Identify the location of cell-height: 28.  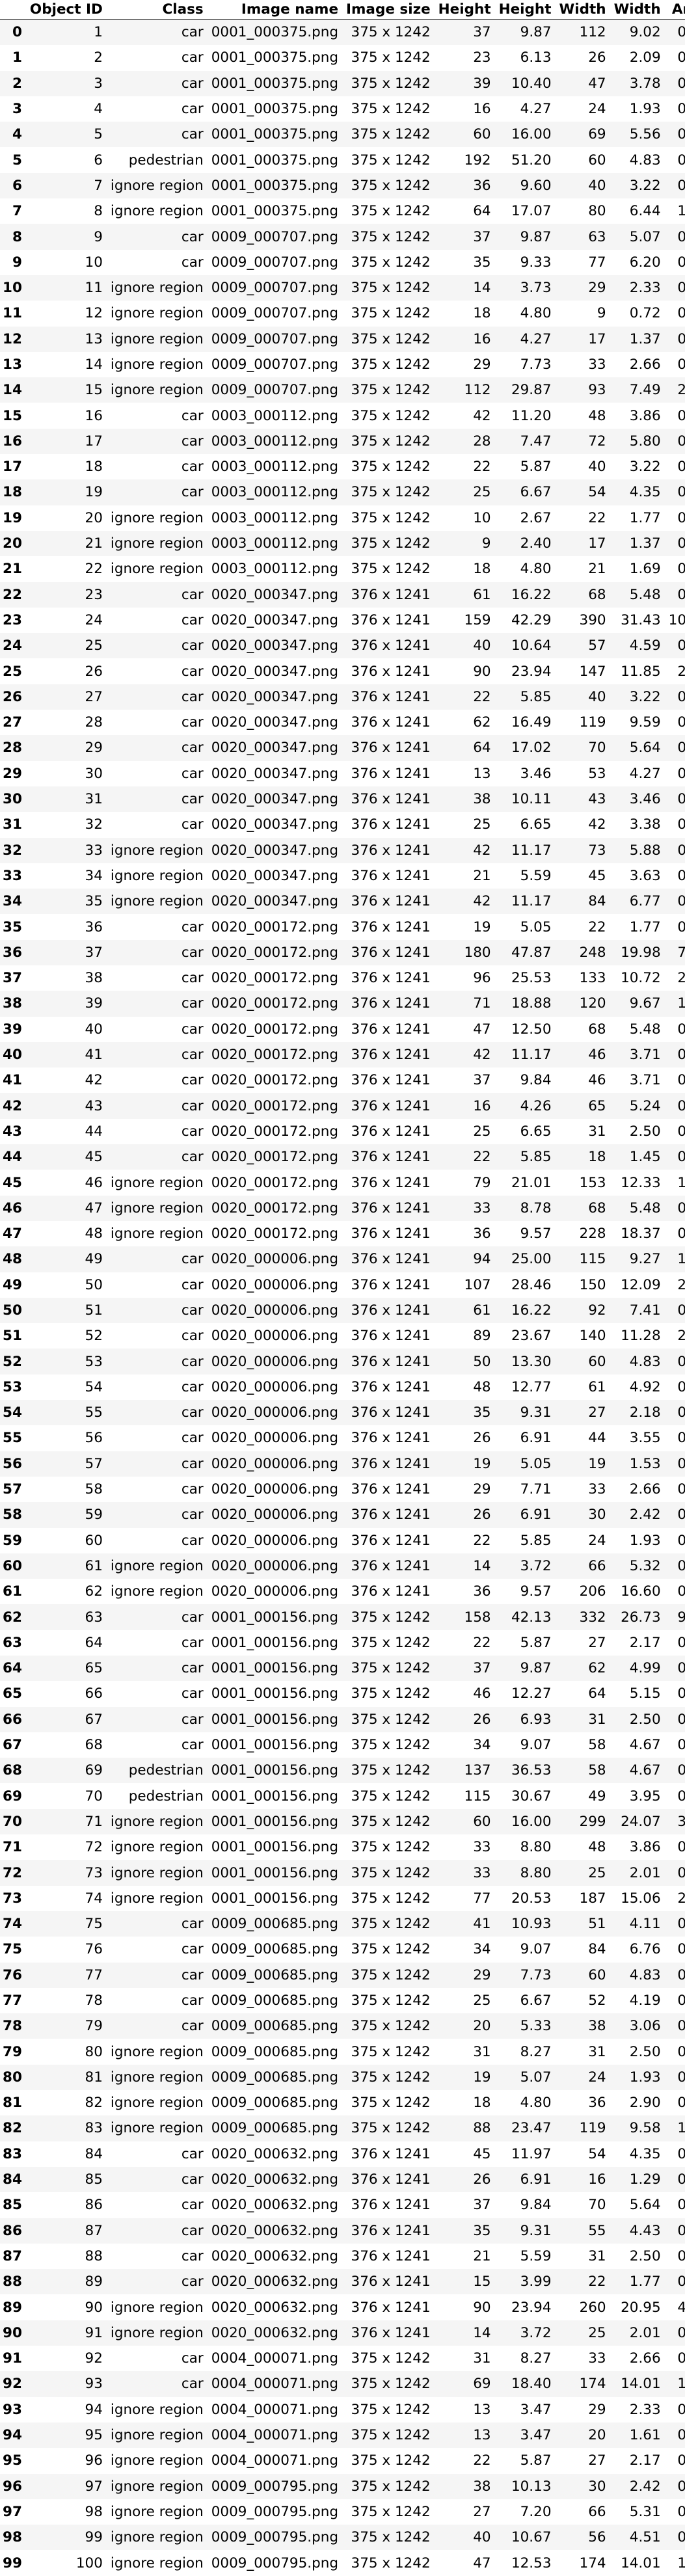
(482, 441).